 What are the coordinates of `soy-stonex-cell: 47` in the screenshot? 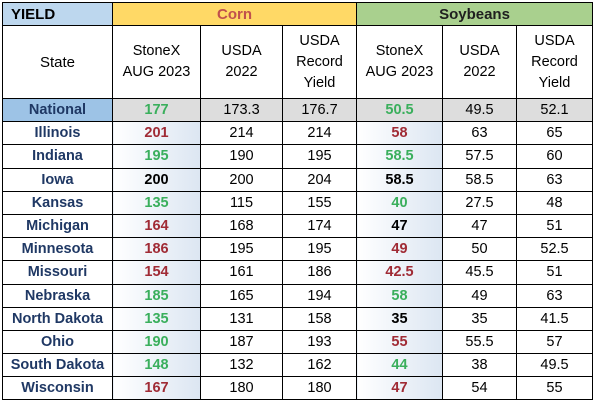 It's located at (399, 226).